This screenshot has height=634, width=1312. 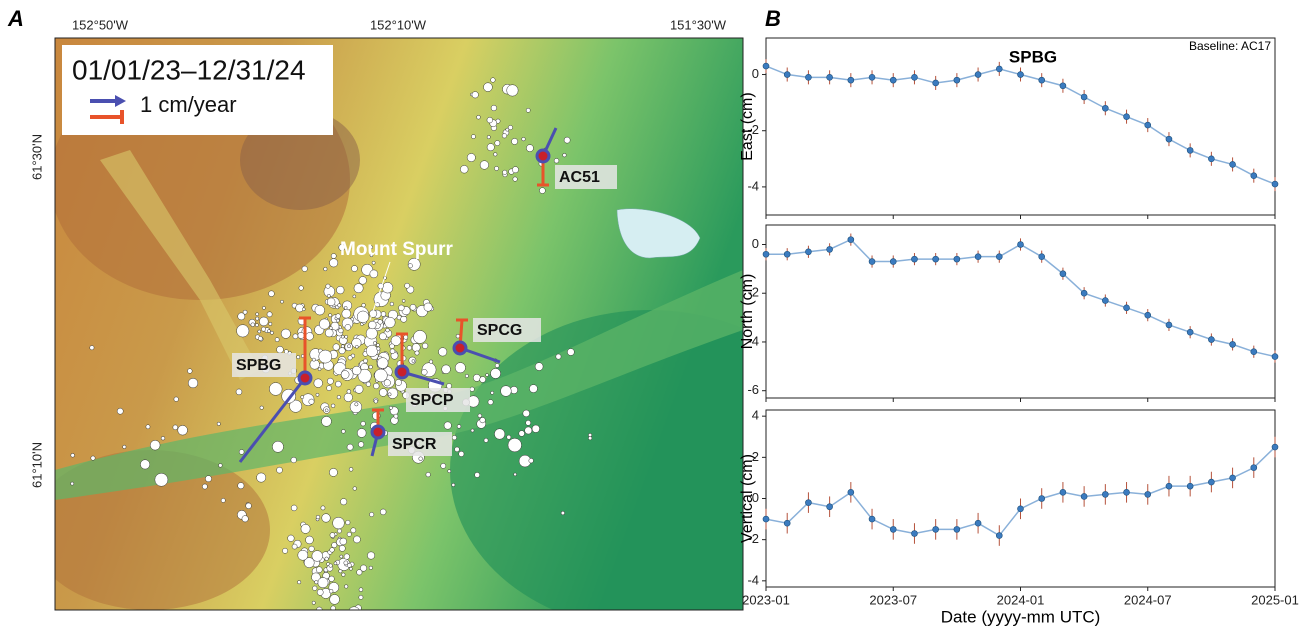 What do you see at coordinates (747, 498) in the screenshot?
I see `y-axis-label: Vertical (cm)` at bounding box center [747, 498].